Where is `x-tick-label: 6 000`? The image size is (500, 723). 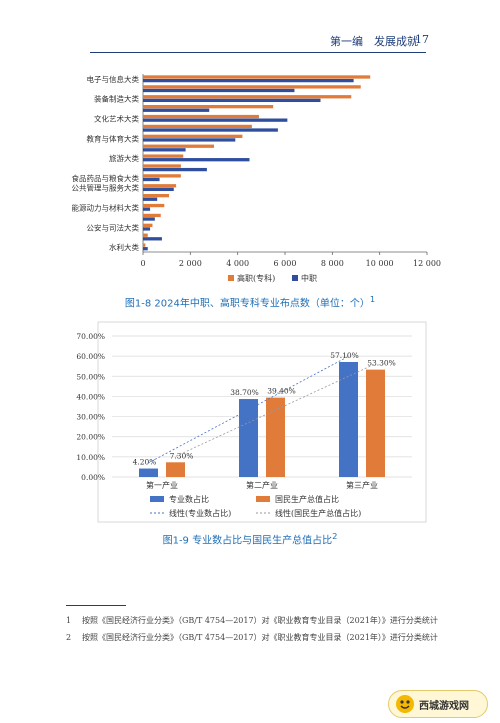
x-tick-label: 6 000 is located at coordinates (285, 263).